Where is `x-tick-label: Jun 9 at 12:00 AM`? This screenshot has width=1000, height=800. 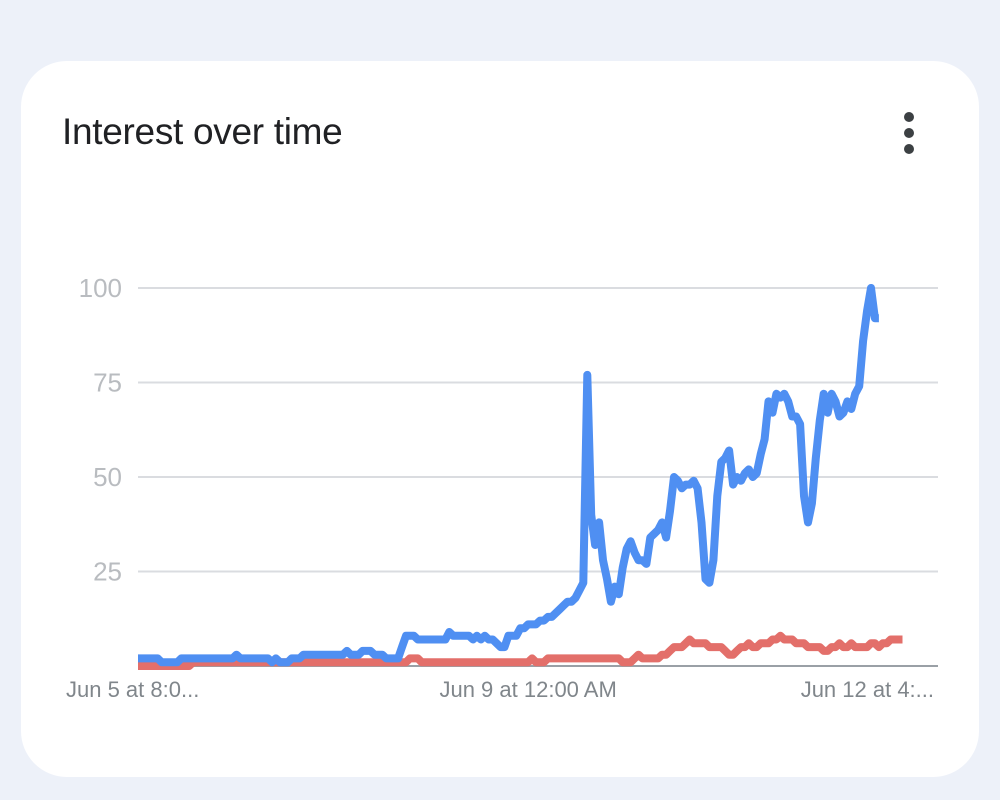 x-tick-label: Jun 9 at 12:00 AM is located at coordinates (527, 689).